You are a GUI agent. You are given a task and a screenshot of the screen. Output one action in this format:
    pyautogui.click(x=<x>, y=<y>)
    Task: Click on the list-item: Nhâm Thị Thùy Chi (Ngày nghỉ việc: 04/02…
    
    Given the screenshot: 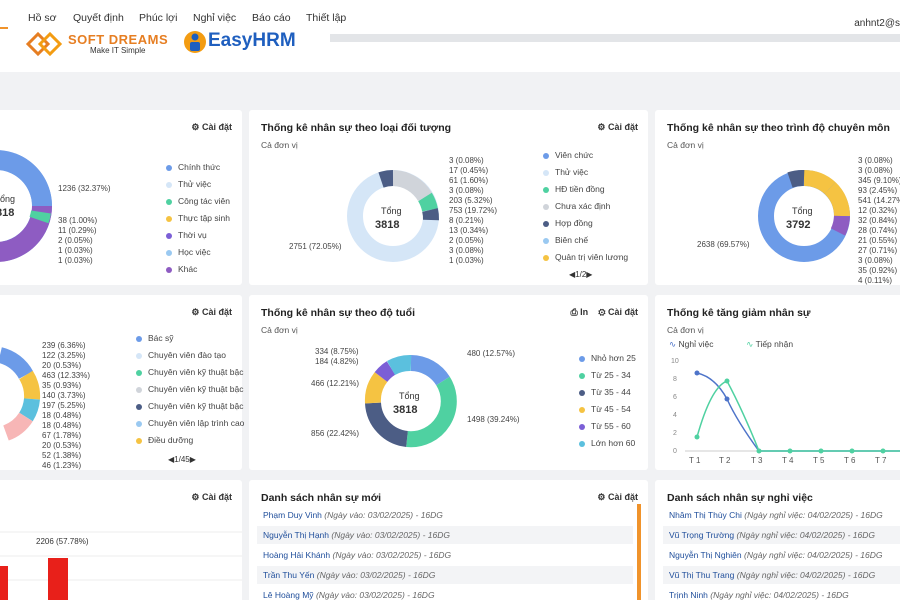 What is the action you would take?
    pyautogui.click(x=776, y=515)
    